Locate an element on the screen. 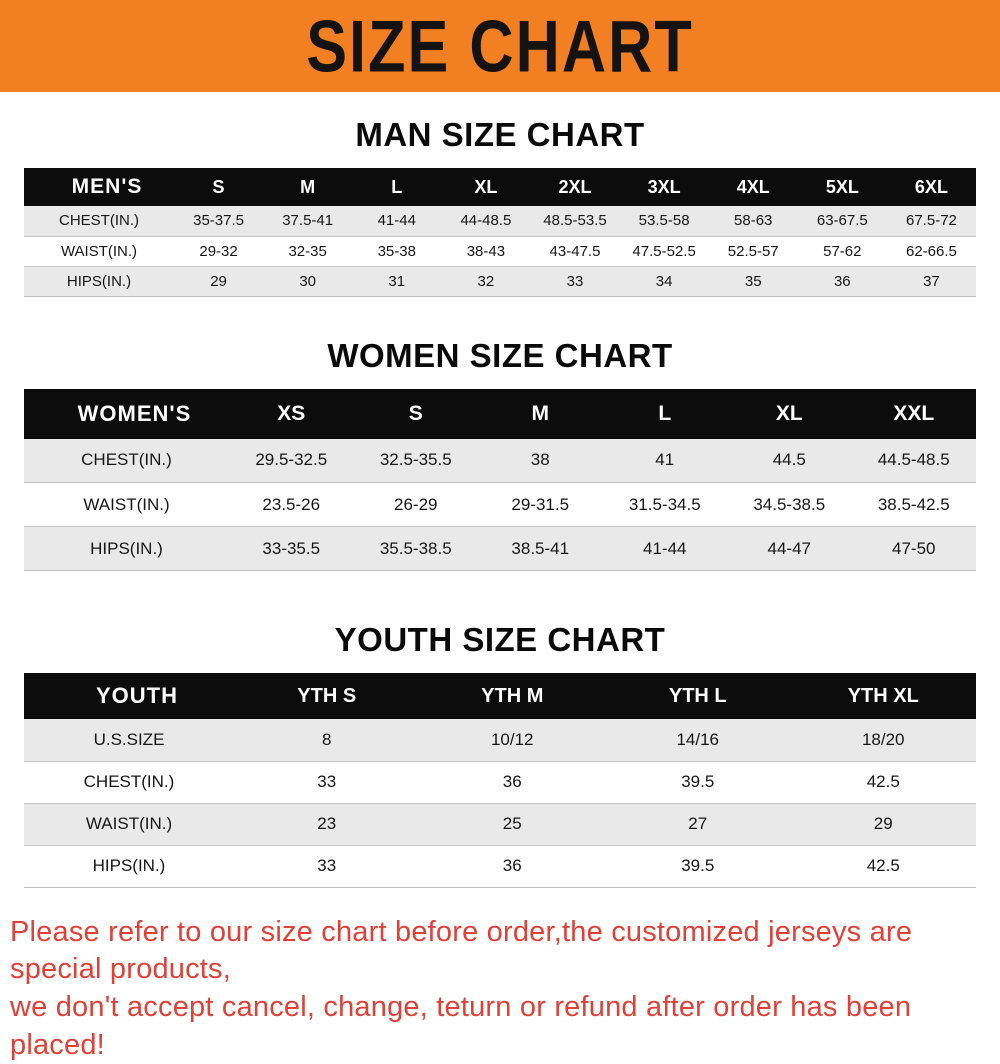 The width and height of the screenshot is (1000, 1064). size-value: 32.5-35.5 is located at coordinates (416, 461).